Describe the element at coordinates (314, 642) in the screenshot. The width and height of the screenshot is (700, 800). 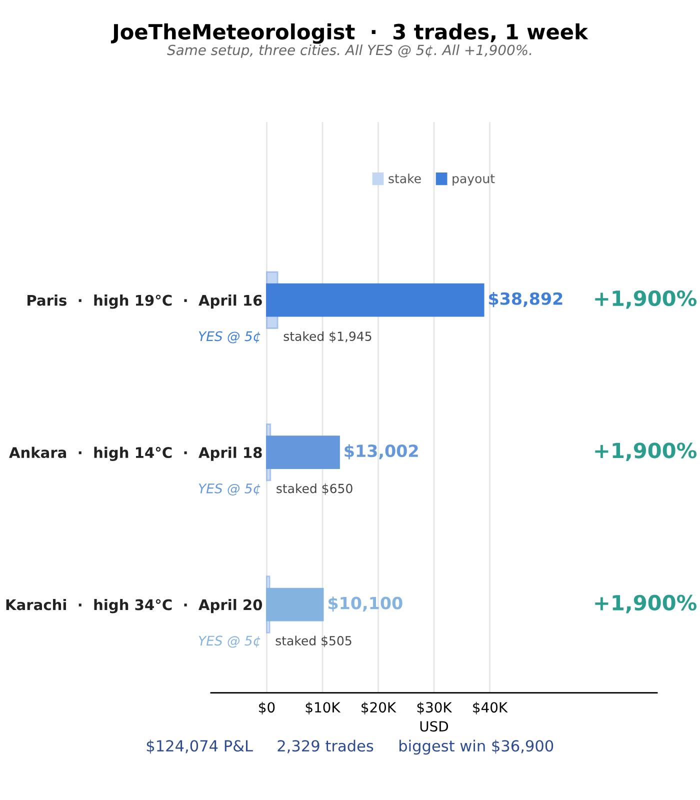
I see `data-label: staked $505` at that location.